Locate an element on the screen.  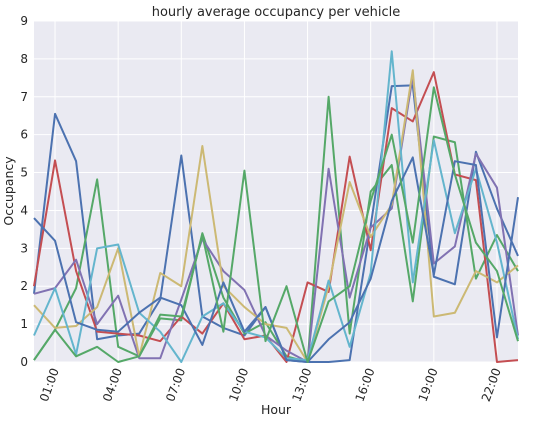
y-tick-label: 7 is located at coordinates (24, 97).